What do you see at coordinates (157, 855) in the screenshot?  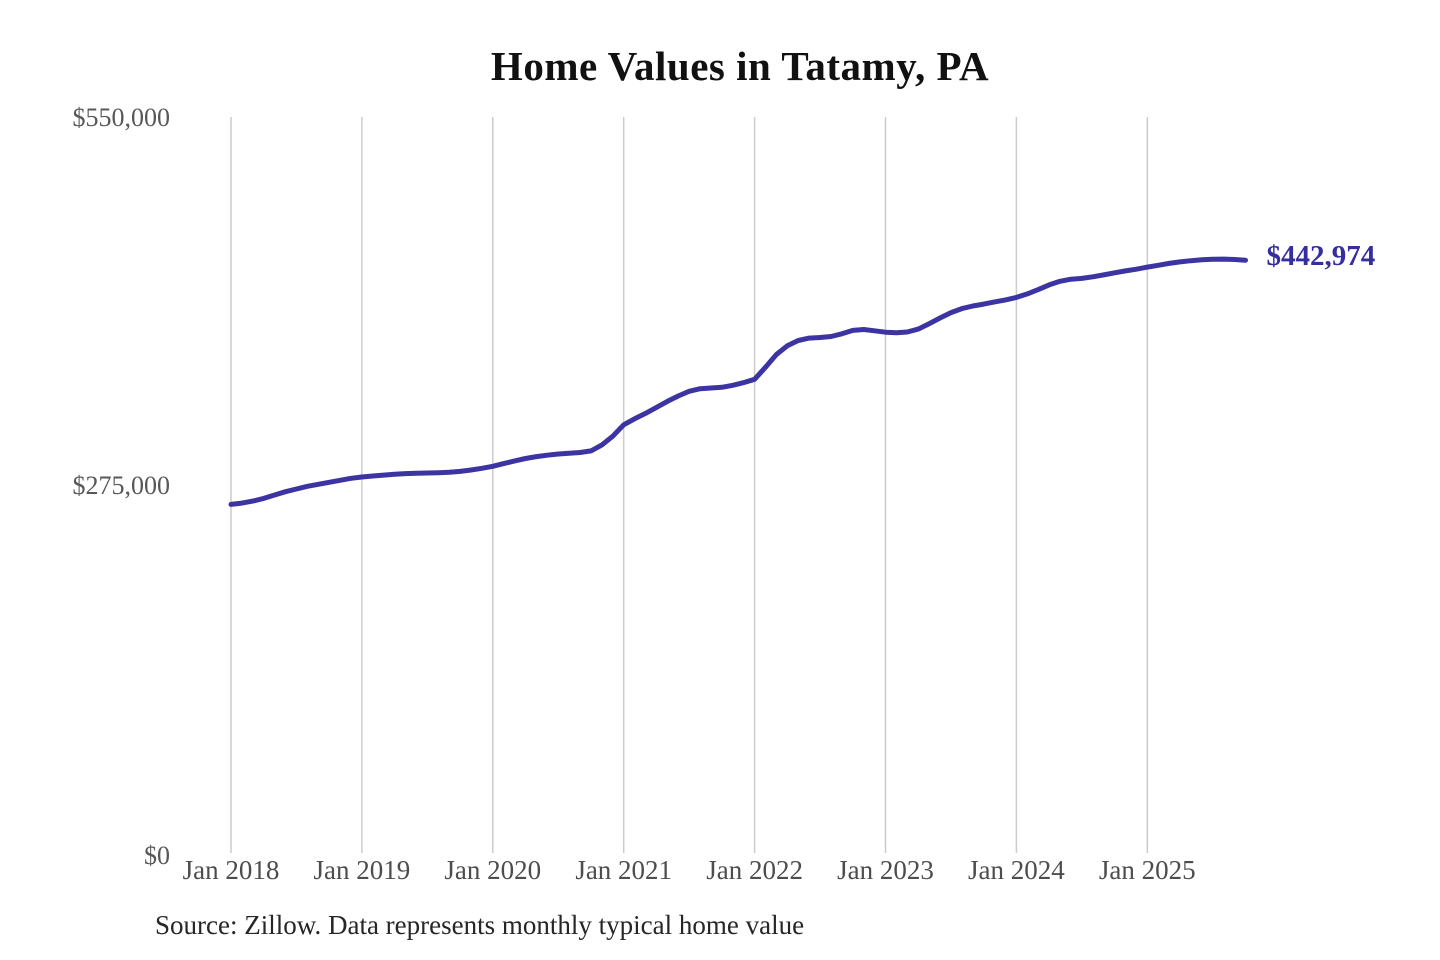 I see `y-tick-label: $0` at bounding box center [157, 855].